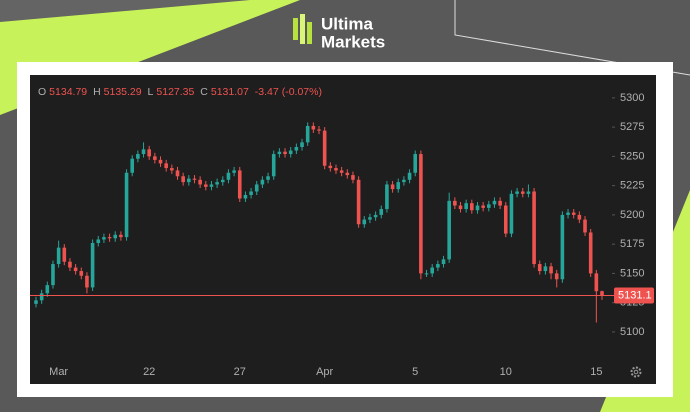 This screenshot has height=417, width=690. What do you see at coordinates (596, 372) in the screenshot?
I see `x-tick-label: 15` at bounding box center [596, 372].